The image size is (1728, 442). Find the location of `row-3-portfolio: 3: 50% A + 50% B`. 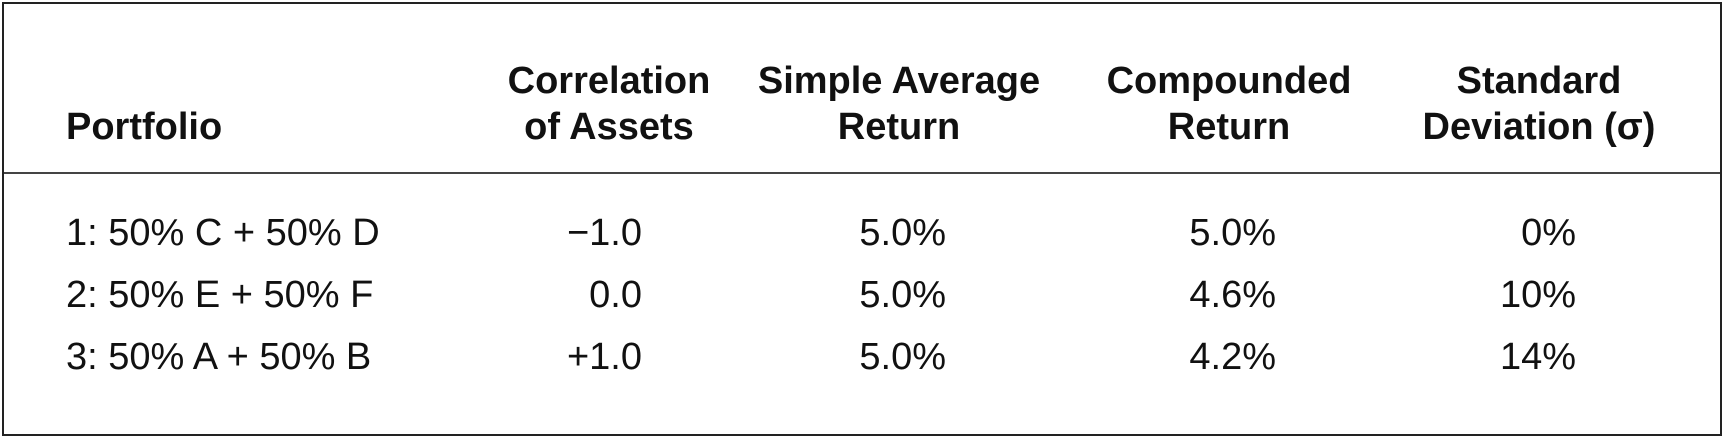

row-3-portfolio: 3: 50% A + 50% B is located at coordinates (219, 357).